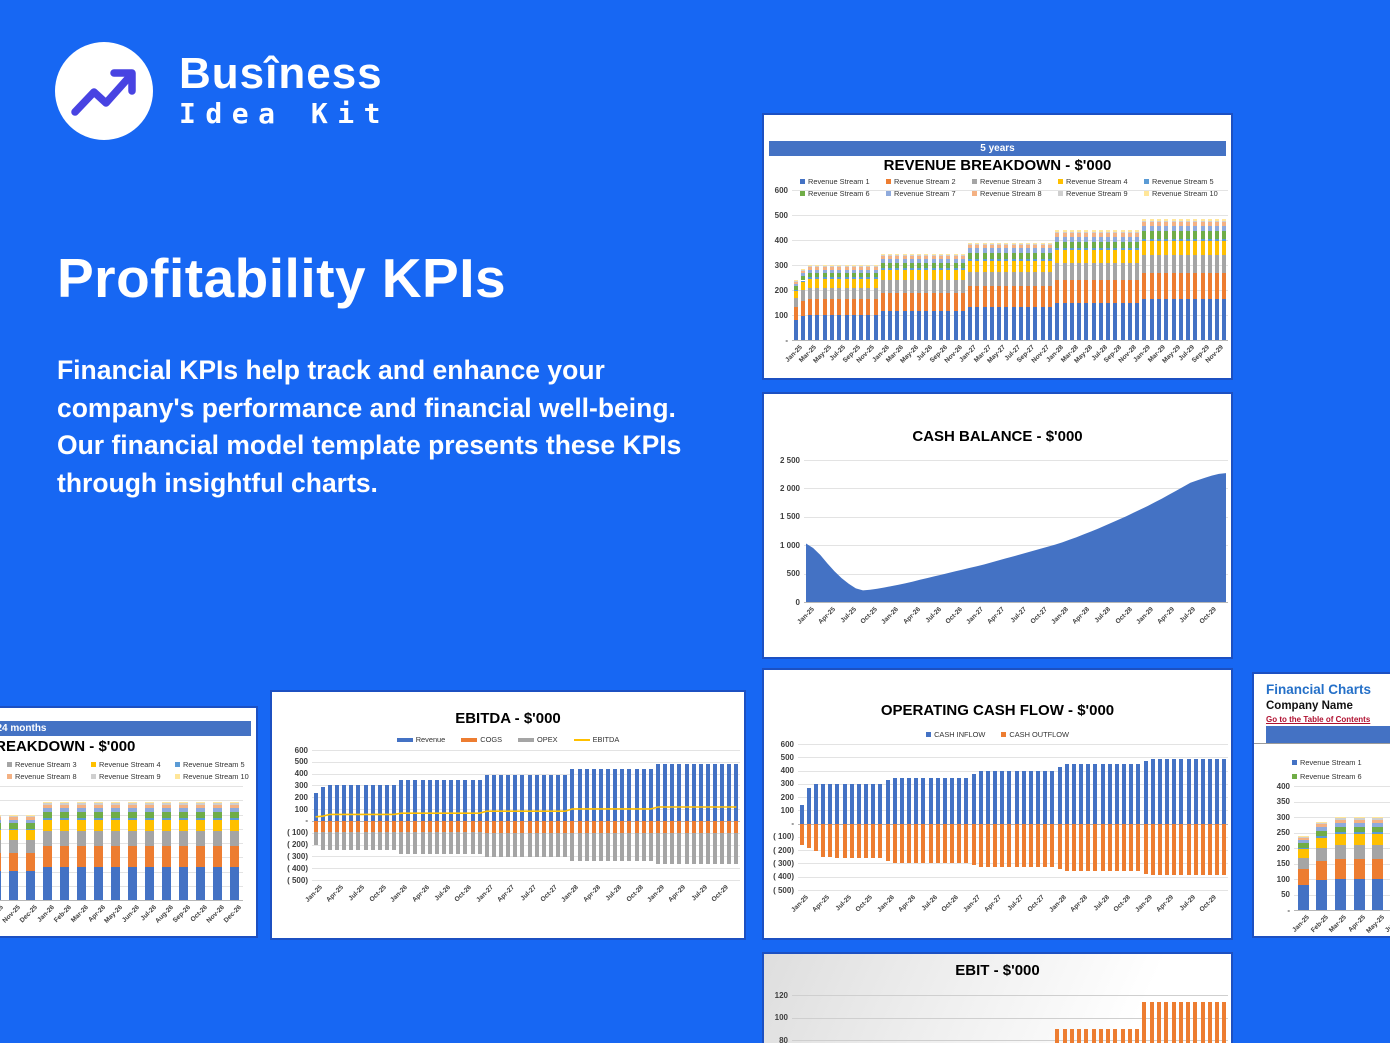  I want to click on table-of-contents-link: Go to the Table of Contents, so click(1318, 719).